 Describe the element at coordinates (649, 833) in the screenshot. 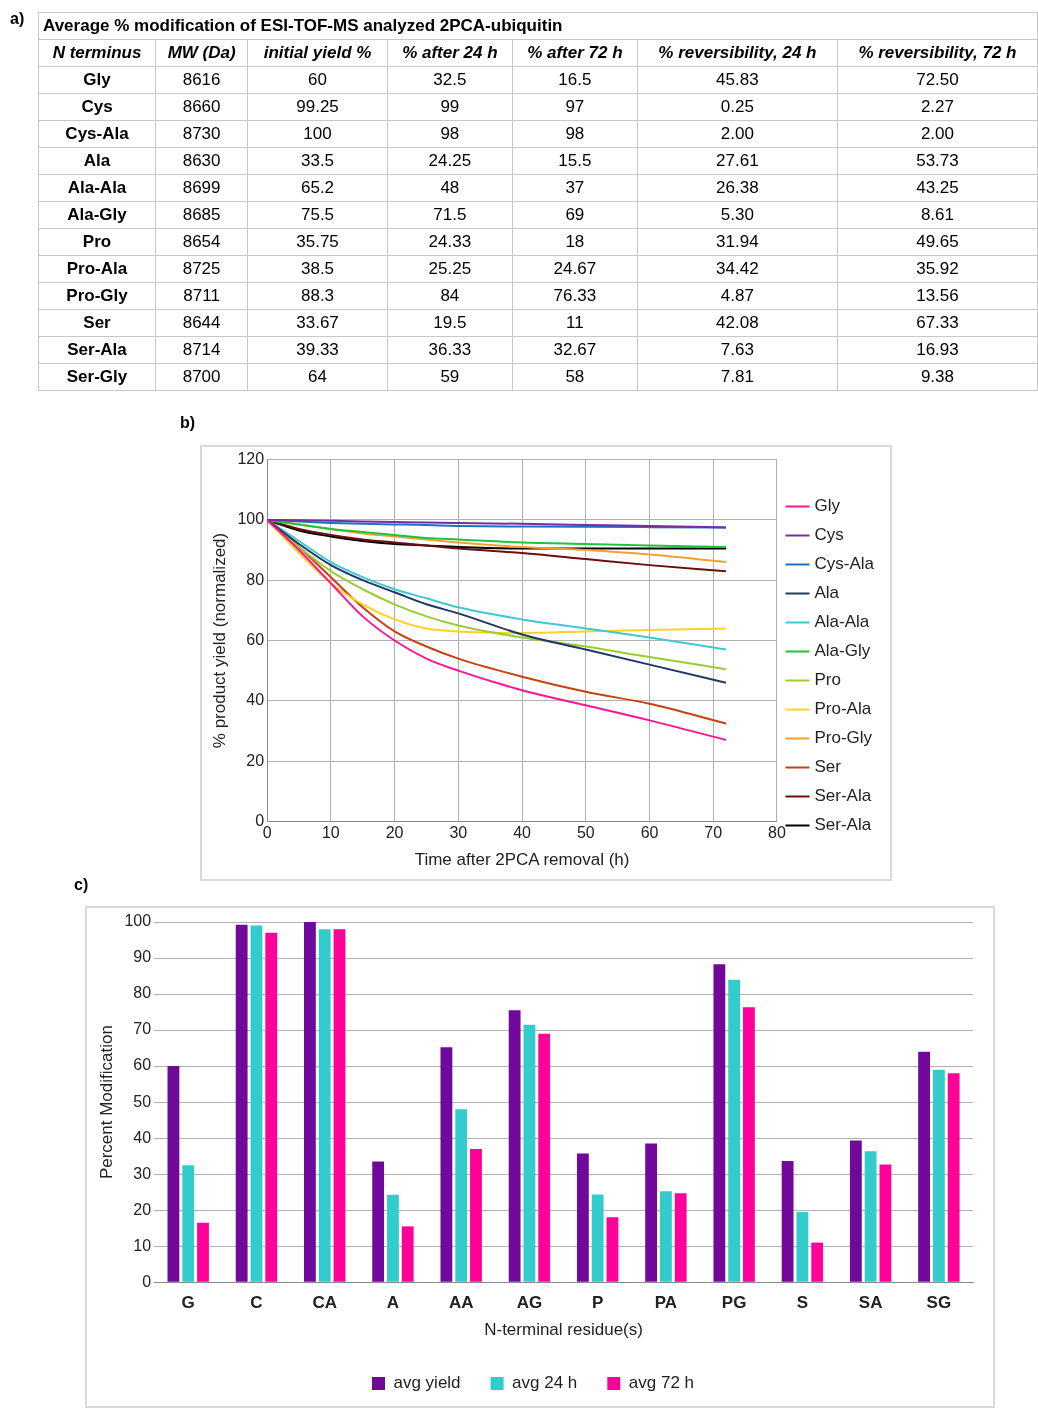

I see `x-tick-label: 60` at that location.